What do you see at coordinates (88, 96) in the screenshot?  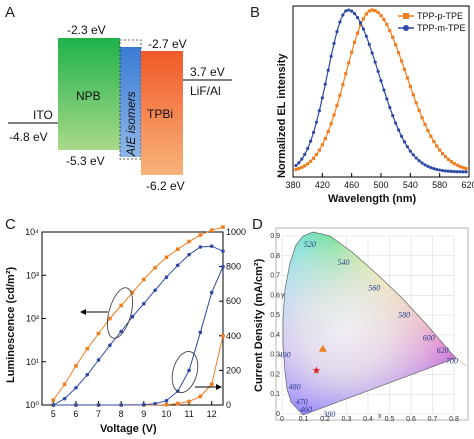 I see `npb-layer-label: NPB` at bounding box center [88, 96].